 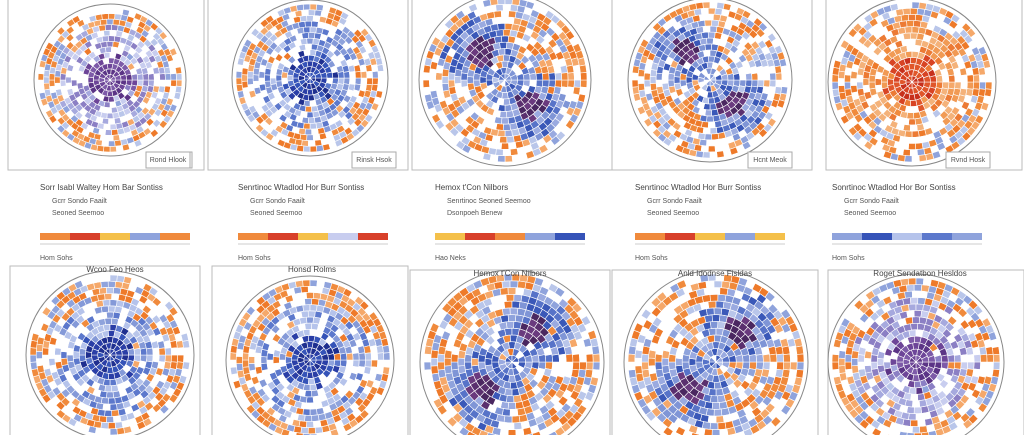 I want to click on frame, so click(x=310, y=350).